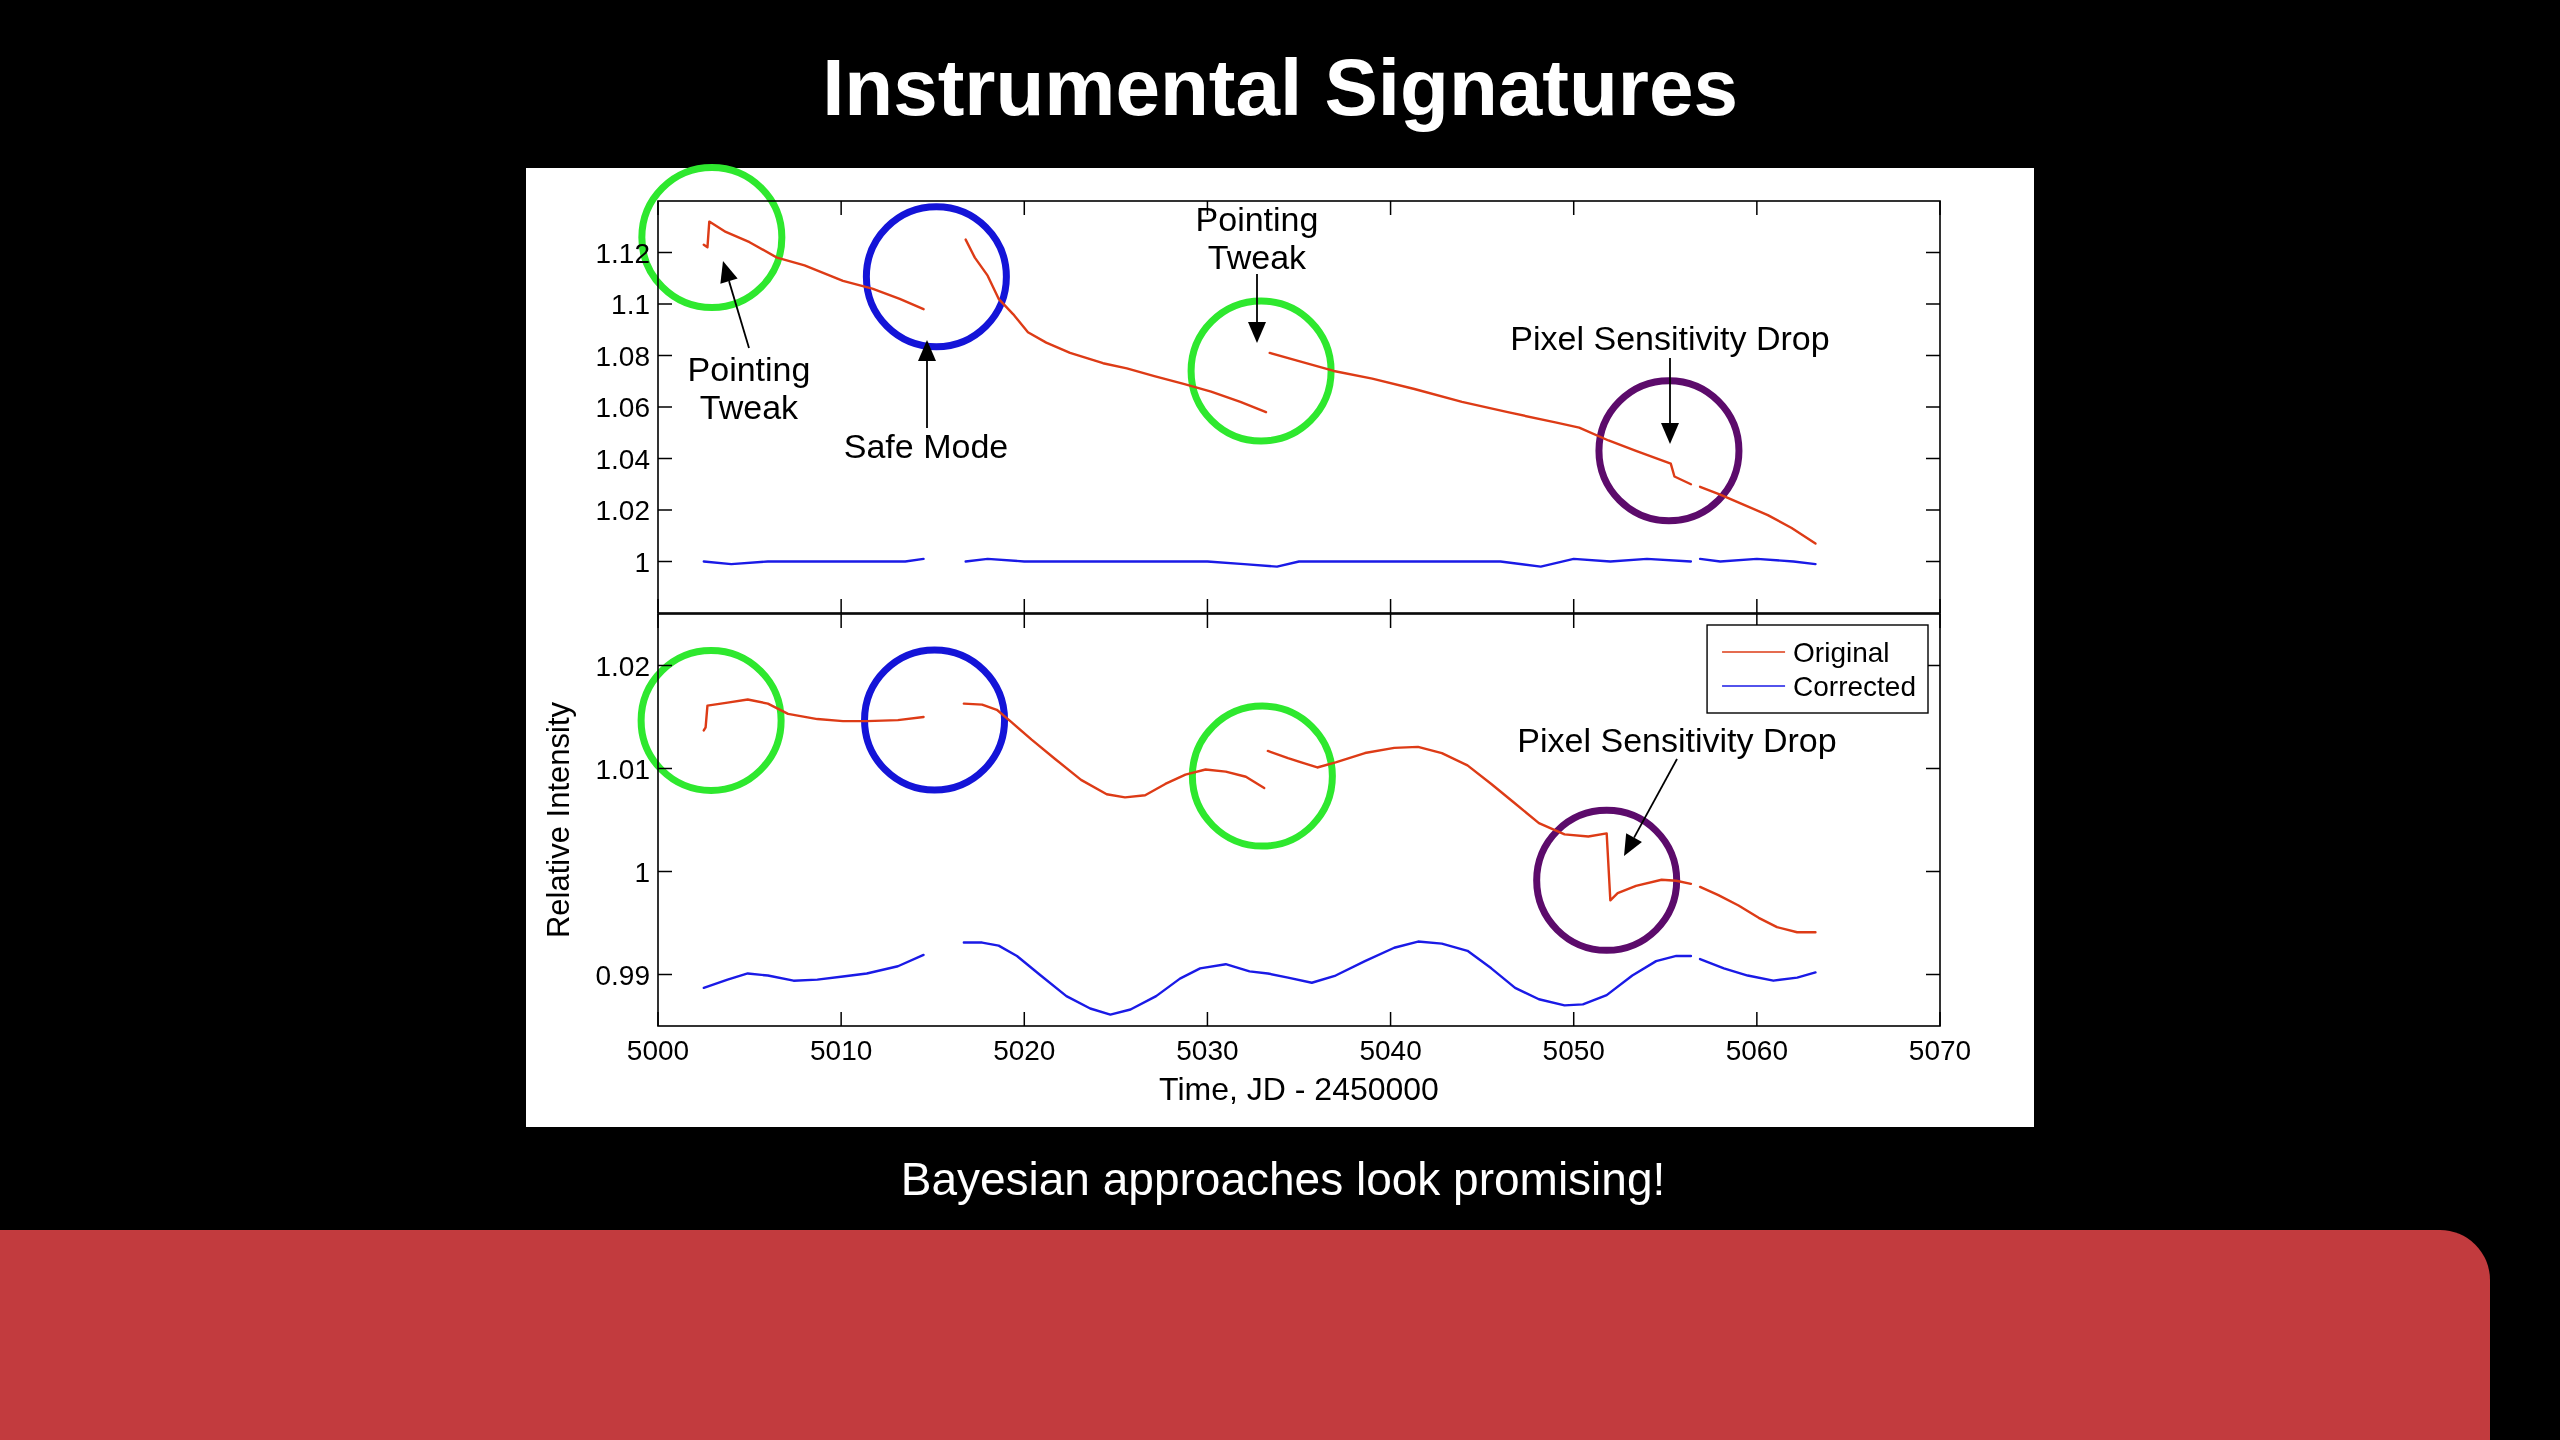  Describe the element at coordinates (1280, 87) in the screenshot. I see `chart-title: Instrumental Signatures` at that location.